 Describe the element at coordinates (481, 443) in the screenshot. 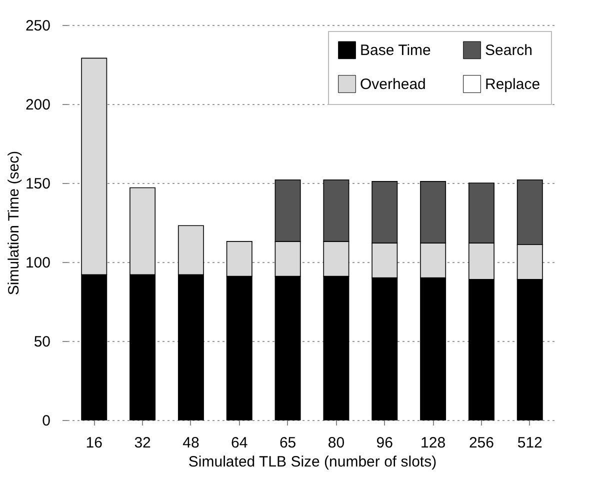

I see `x-tick-label: 256` at that location.